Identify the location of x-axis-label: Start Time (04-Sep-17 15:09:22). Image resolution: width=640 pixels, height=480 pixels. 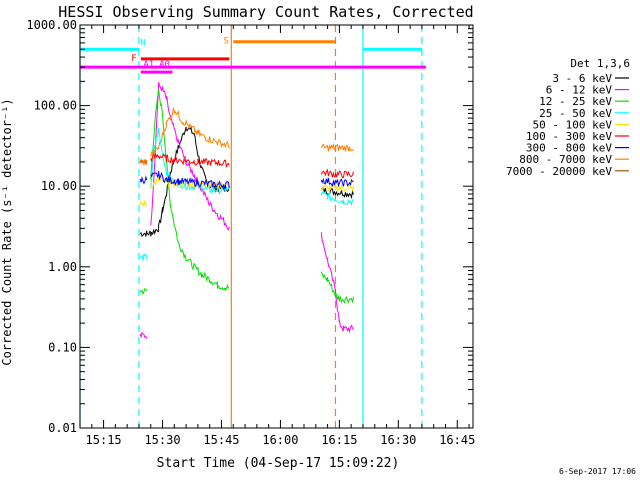
(278, 463).